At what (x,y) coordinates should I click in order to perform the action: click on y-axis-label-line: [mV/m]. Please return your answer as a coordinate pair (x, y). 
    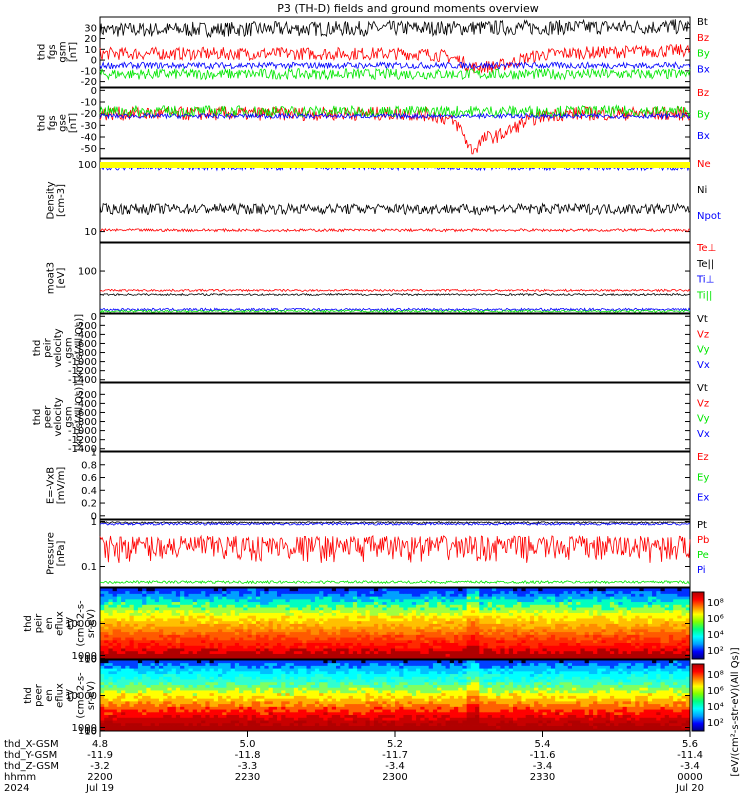
    Looking at the image, I should click on (61, 486).